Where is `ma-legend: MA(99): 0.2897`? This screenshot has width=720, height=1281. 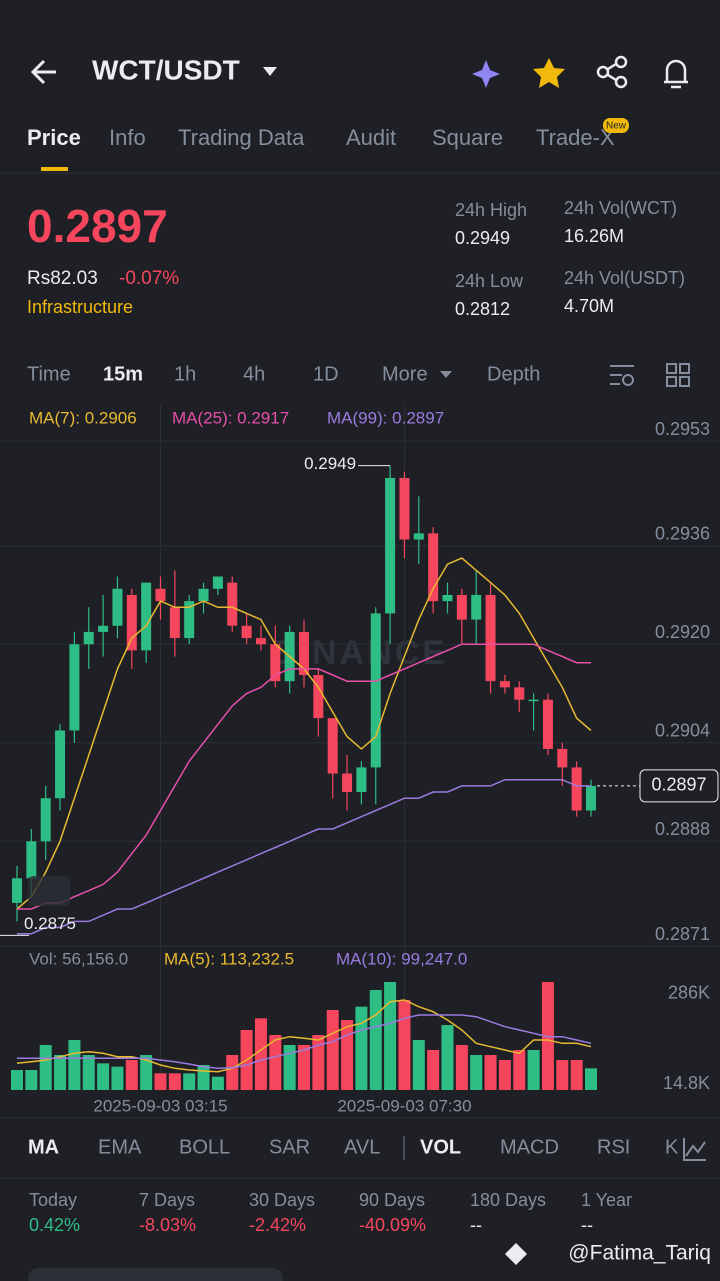 ma-legend: MA(99): 0.2897 is located at coordinates (385, 417).